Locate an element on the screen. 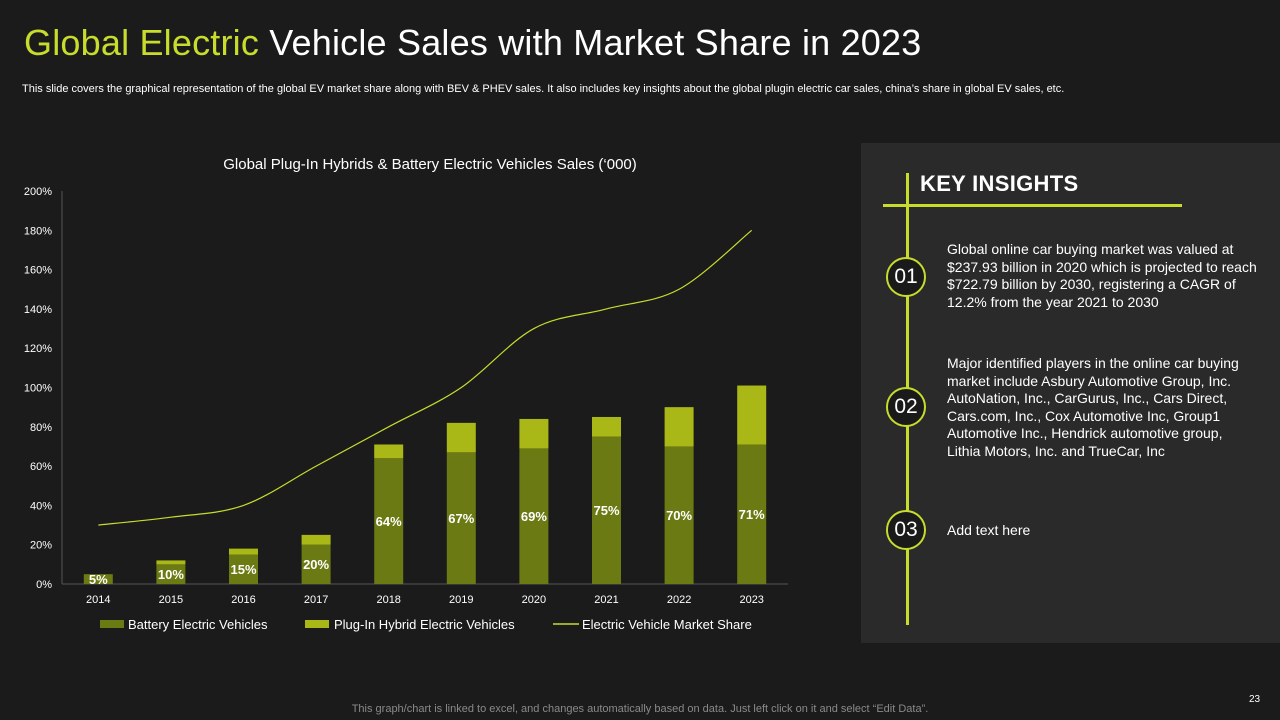 The width and height of the screenshot is (1280, 720). y-tick-label: 200% is located at coordinates (38, 192).